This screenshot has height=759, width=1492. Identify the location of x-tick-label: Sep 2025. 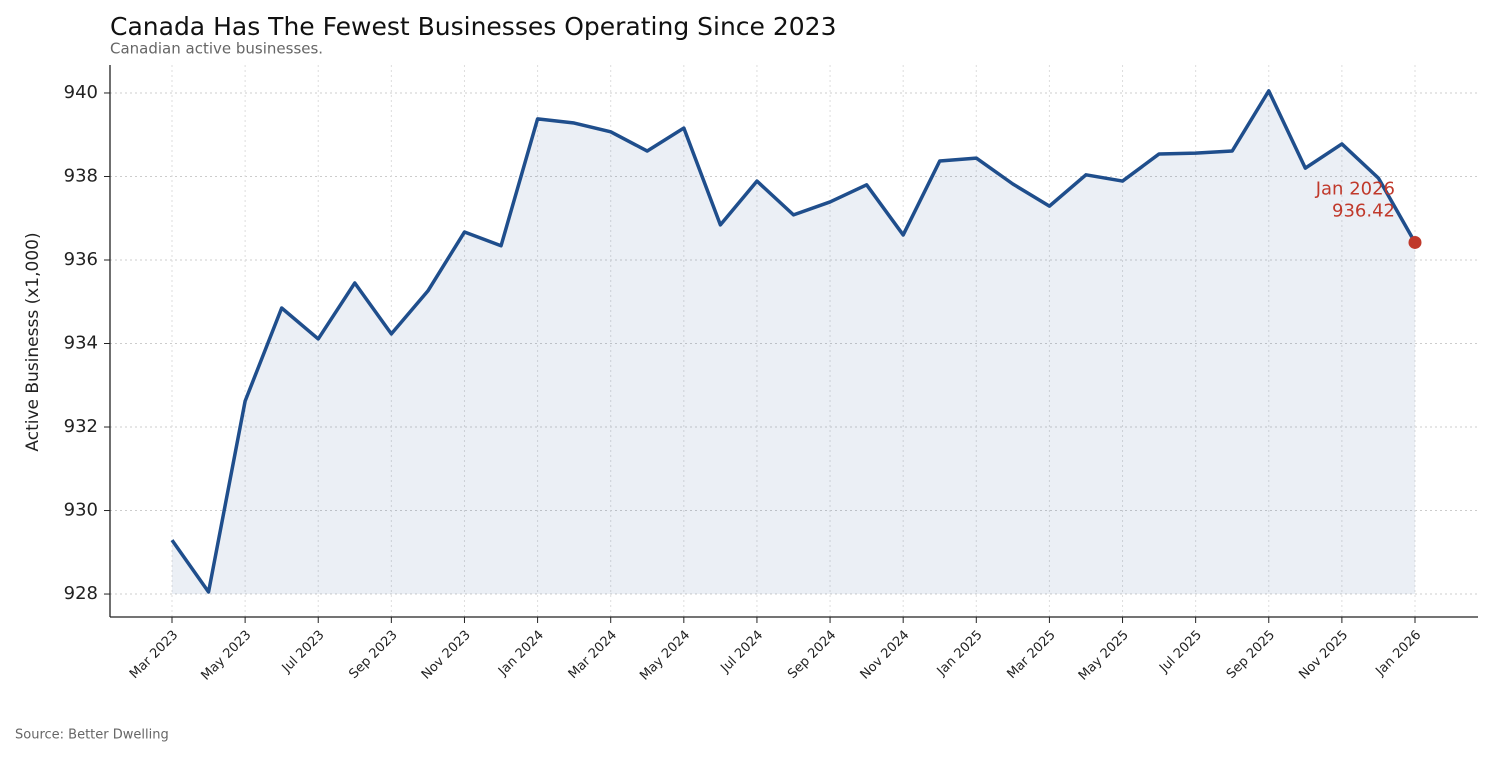
(1251, 655).